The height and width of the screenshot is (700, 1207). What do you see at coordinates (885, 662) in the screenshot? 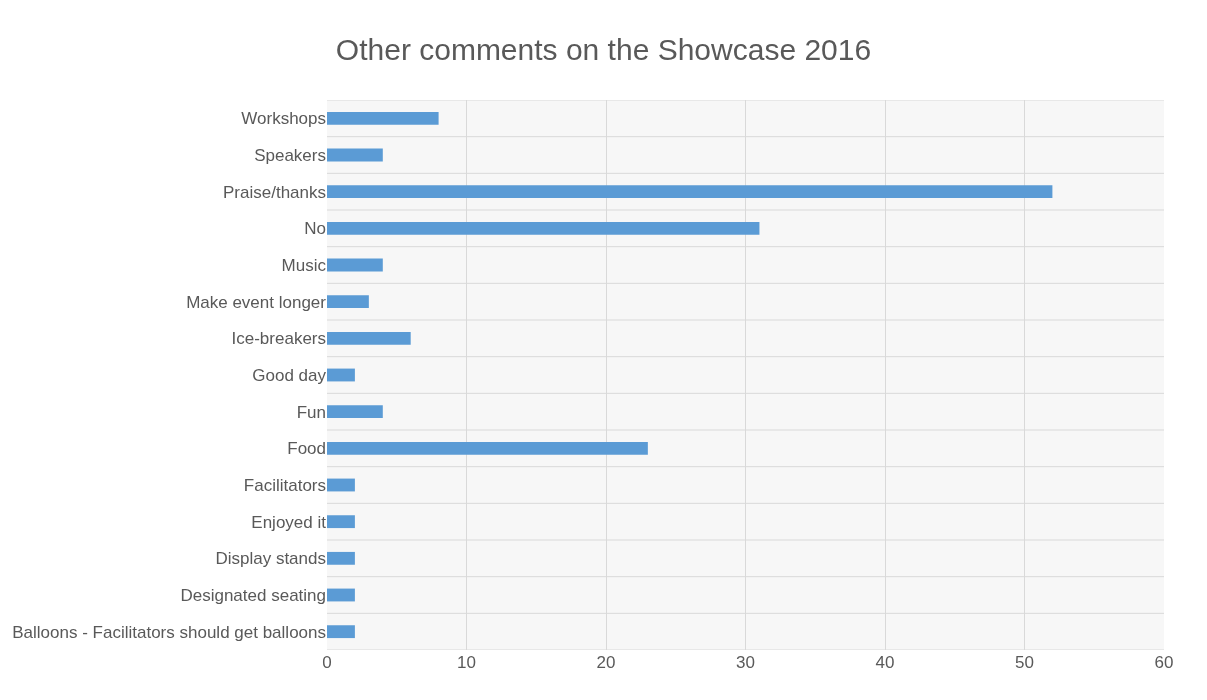
I see `x-tick-label: 40` at bounding box center [885, 662].